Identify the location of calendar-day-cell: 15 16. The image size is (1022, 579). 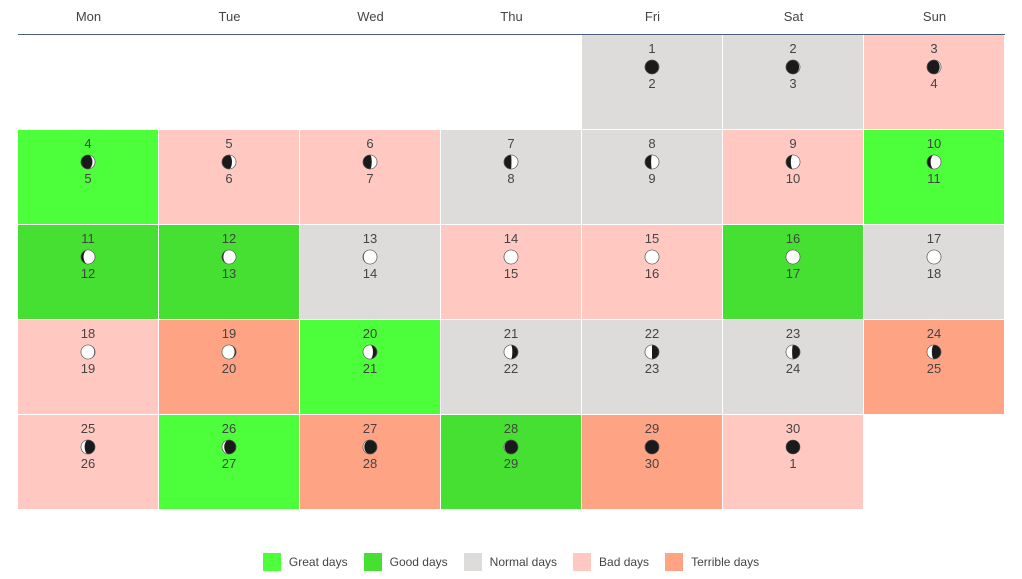
(652, 272).